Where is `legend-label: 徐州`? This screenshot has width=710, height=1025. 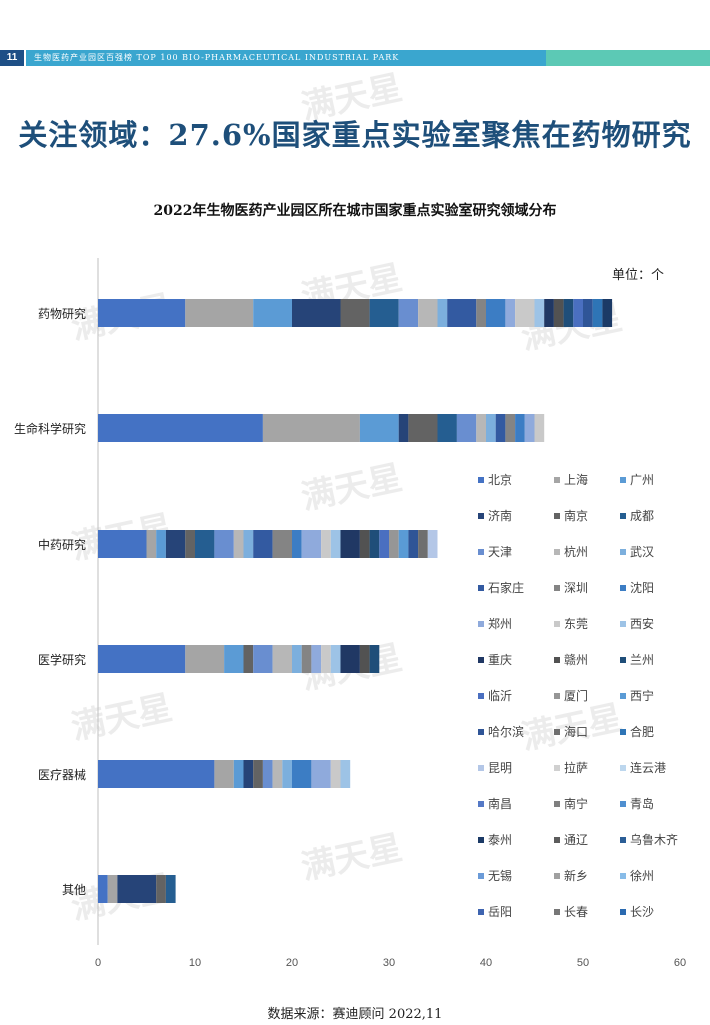
legend-label: 徐州 is located at coordinates (642, 875).